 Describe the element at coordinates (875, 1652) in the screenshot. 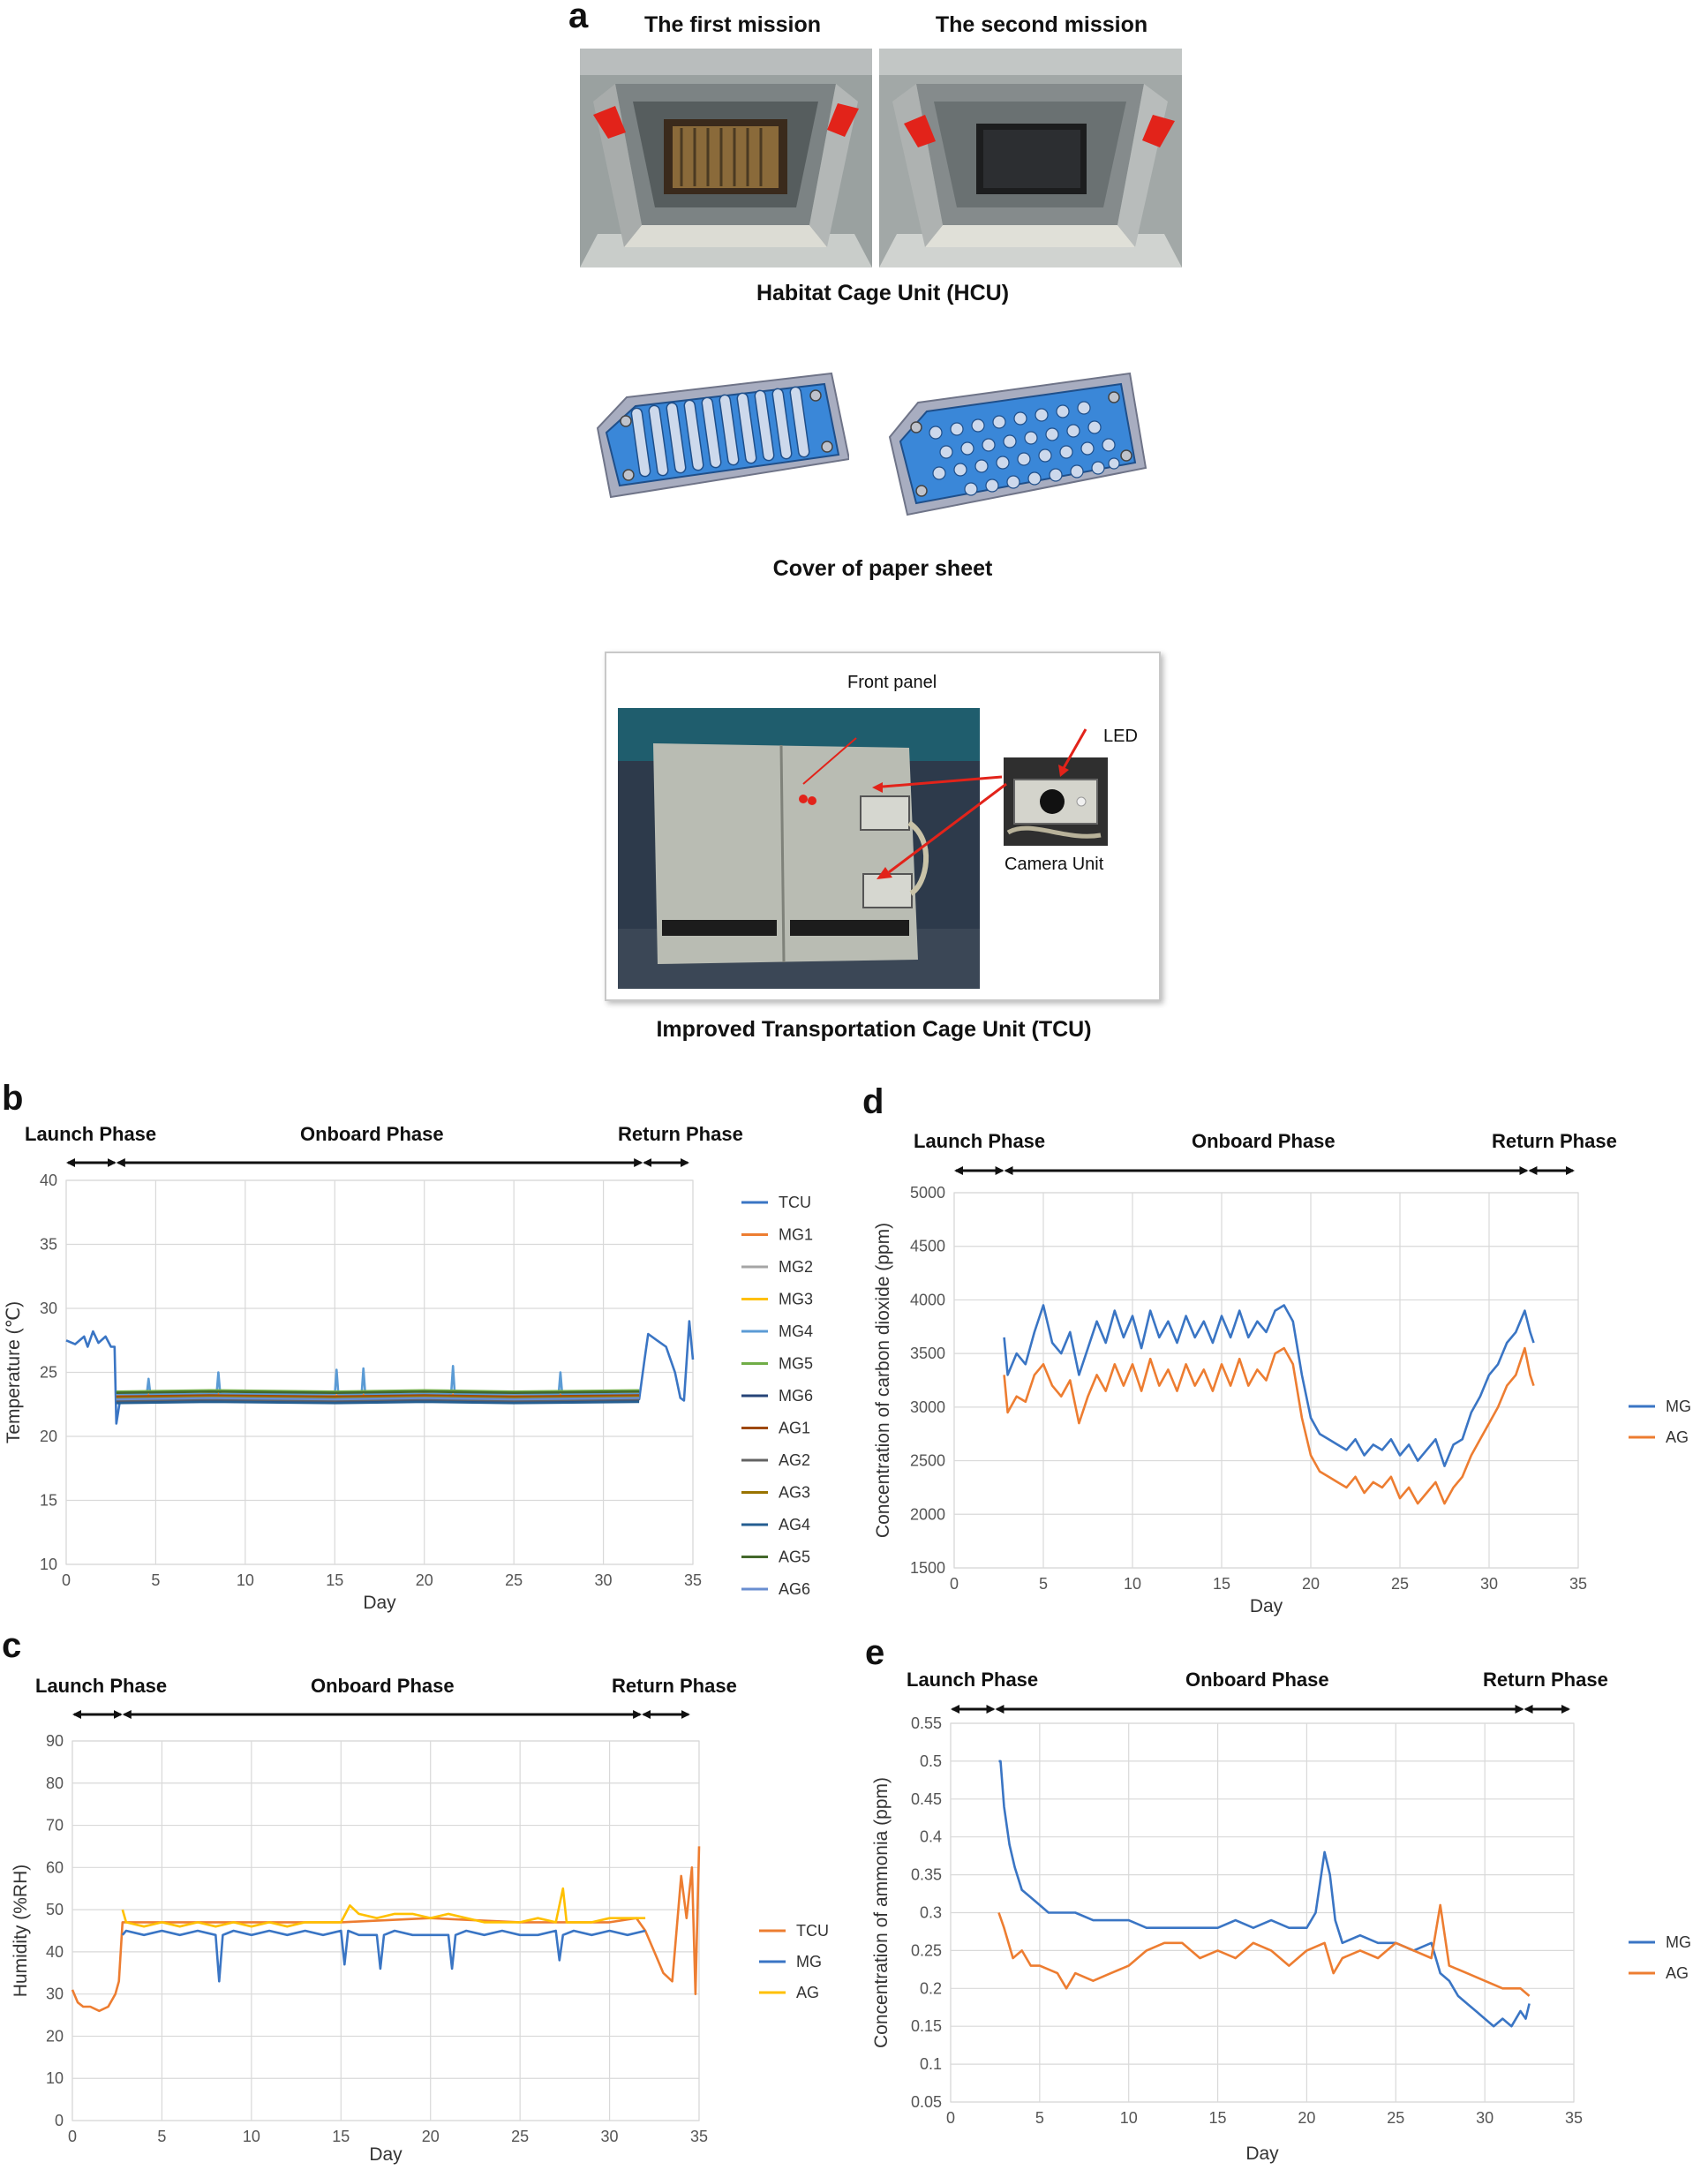

I see `panel-letter-e: e` at that location.